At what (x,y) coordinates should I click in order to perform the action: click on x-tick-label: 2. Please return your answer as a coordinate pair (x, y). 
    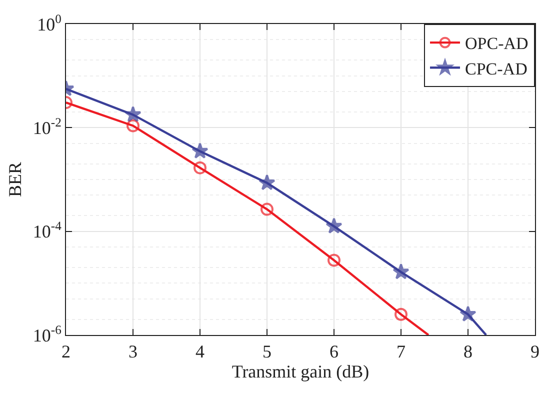
    Looking at the image, I should click on (66, 352).